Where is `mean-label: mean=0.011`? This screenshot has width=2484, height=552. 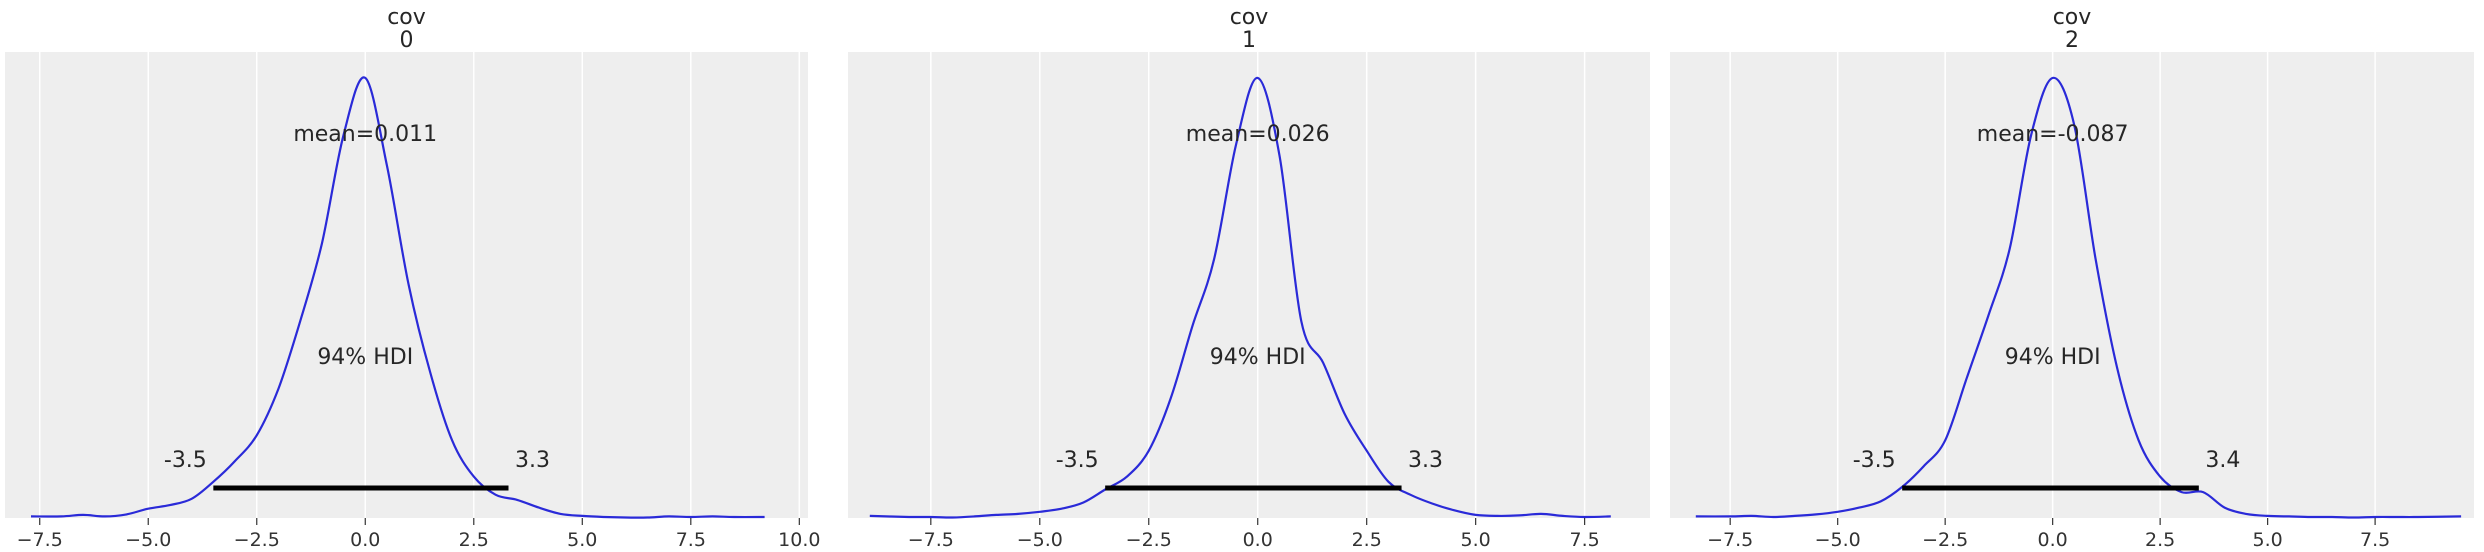
mean-label: mean=0.011 is located at coordinates (365, 134).